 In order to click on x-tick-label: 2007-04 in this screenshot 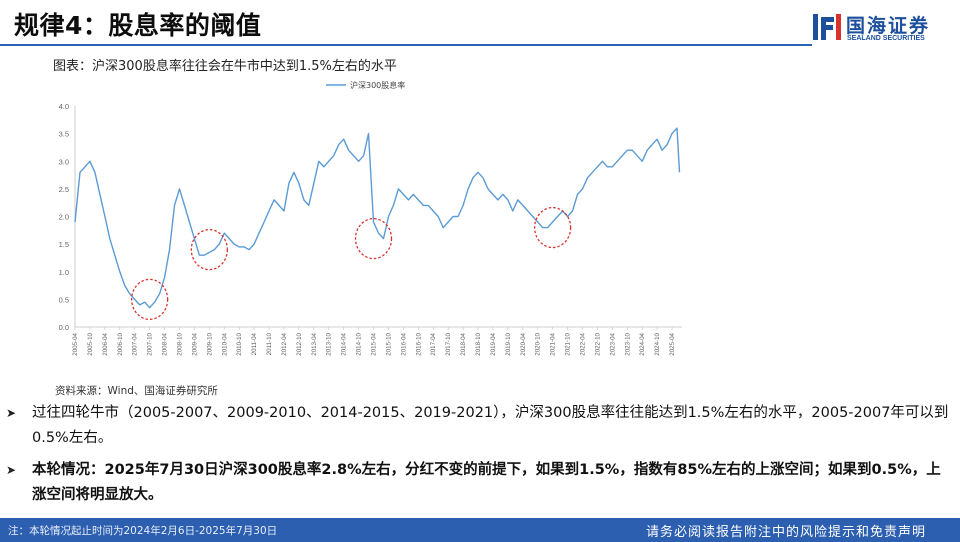, I will do `click(135, 343)`.